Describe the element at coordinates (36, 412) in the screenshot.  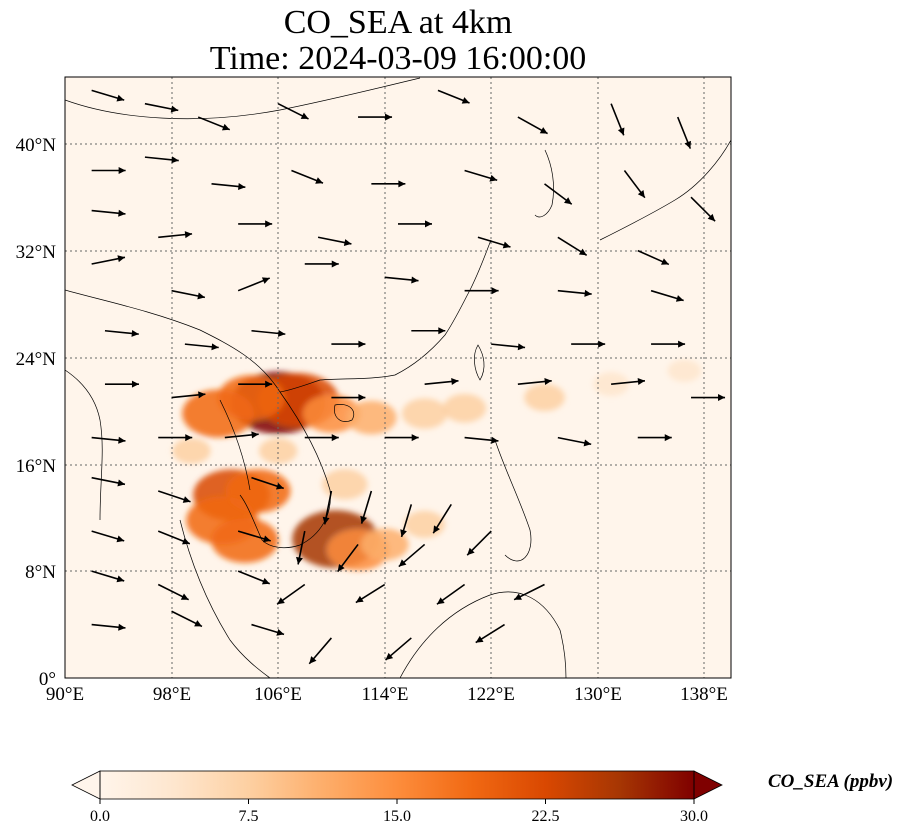
I see `y-axis-ticks: 0° 8°N 16°N 24°N 32°N 40°N` at that location.